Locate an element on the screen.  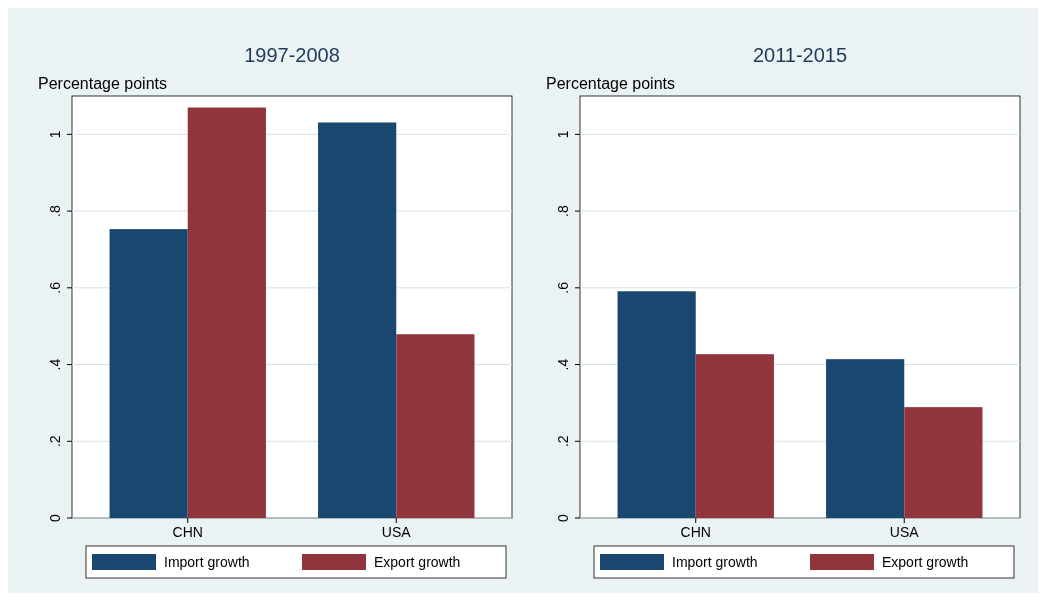
chart-title: 2011-2015 is located at coordinates (800, 55).